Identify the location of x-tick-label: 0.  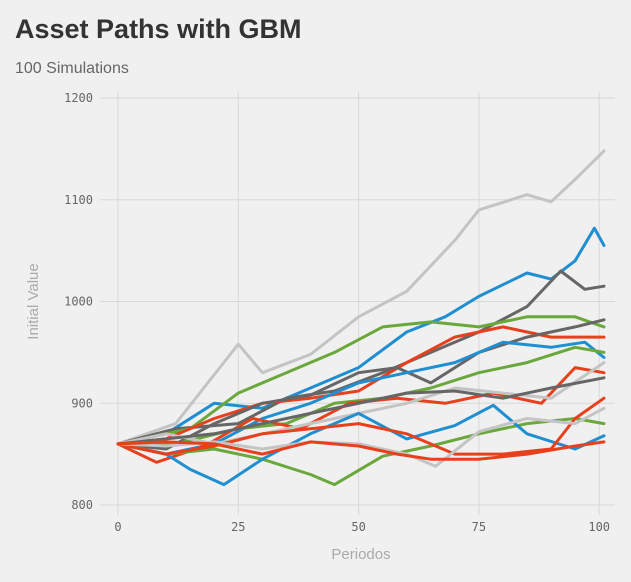
(117, 527).